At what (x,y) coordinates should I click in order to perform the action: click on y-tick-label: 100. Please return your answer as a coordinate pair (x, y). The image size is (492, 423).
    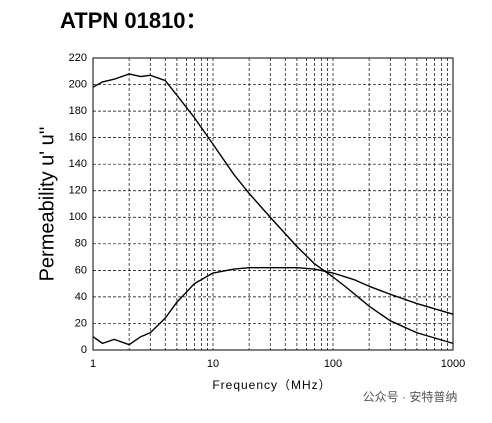
    Looking at the image, I should click on (78, 217).